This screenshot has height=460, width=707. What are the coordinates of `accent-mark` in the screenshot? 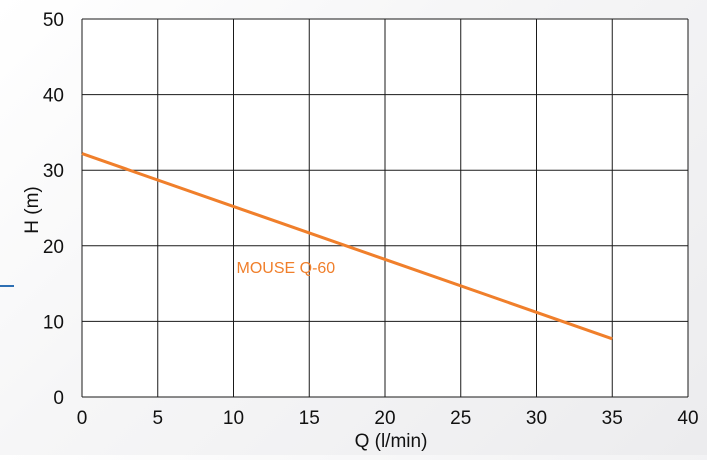 It's located at (7, 286).